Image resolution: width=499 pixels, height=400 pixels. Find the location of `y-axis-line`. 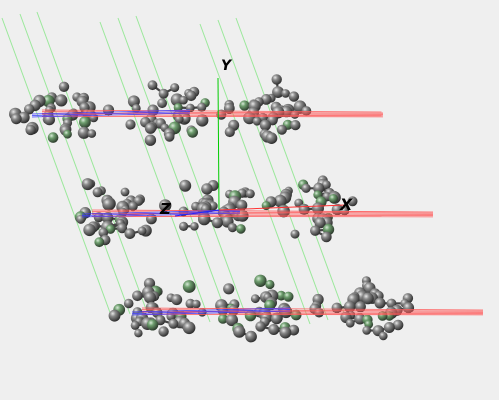

y-axis-line is located at coordinates (218, 144).